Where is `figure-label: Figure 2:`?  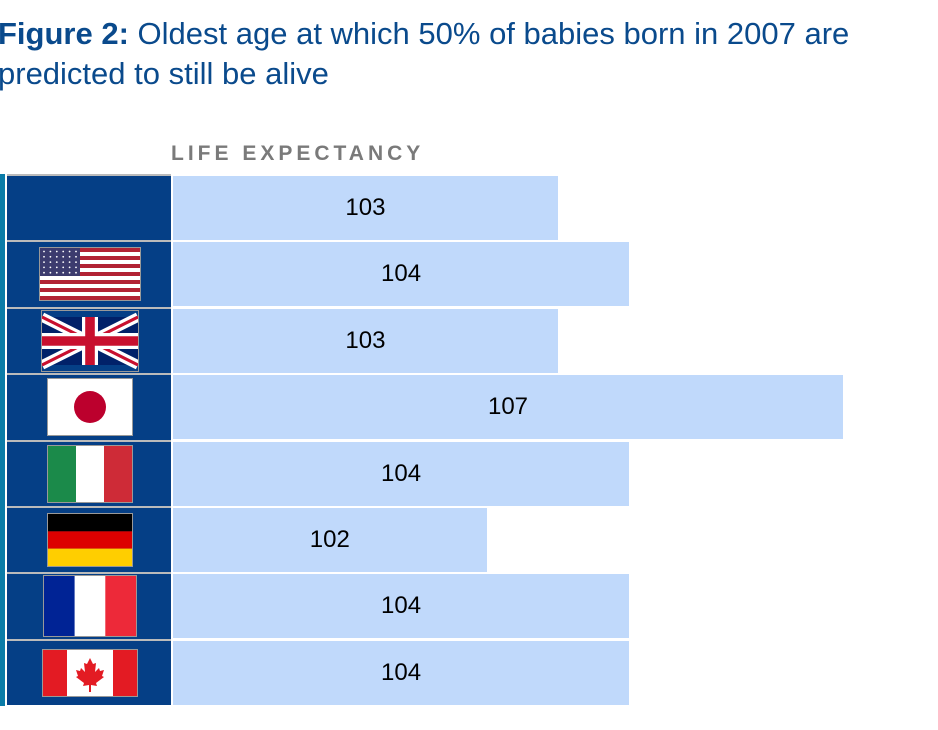 figure-label: Figure 2: is located at coordinates (64, 33).